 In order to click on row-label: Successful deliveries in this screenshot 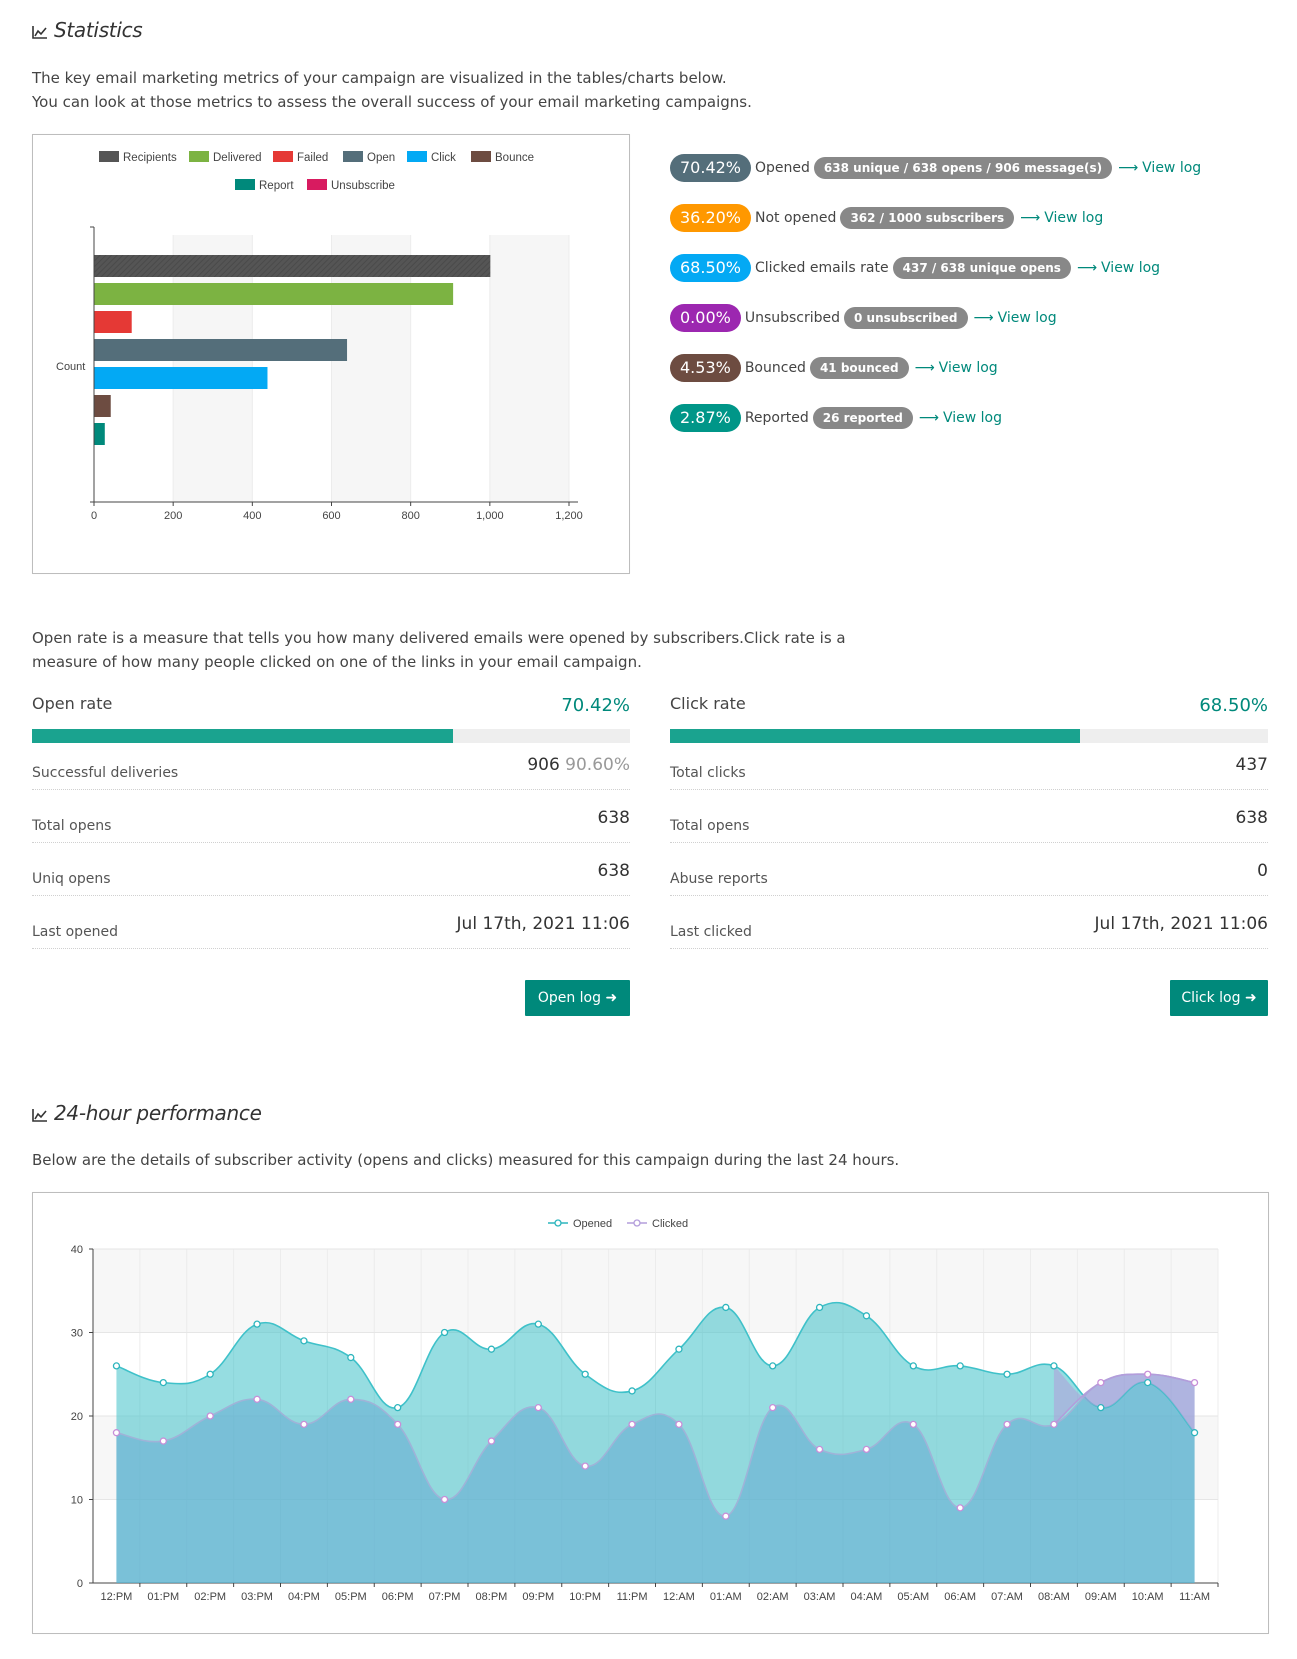, I will do `click(105, 773)`.